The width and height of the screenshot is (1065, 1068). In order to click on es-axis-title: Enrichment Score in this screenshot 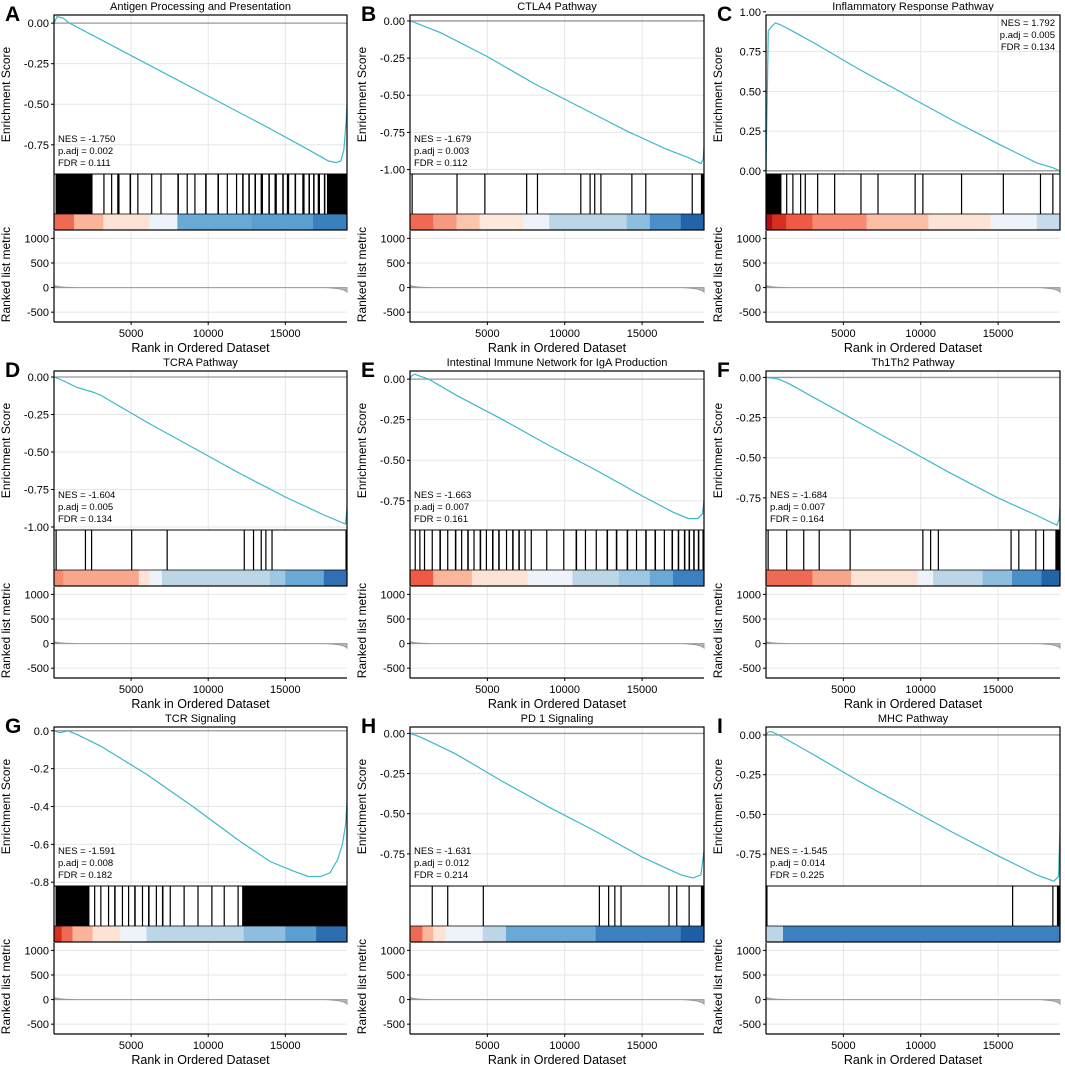, I will do `click(362, 450)`.